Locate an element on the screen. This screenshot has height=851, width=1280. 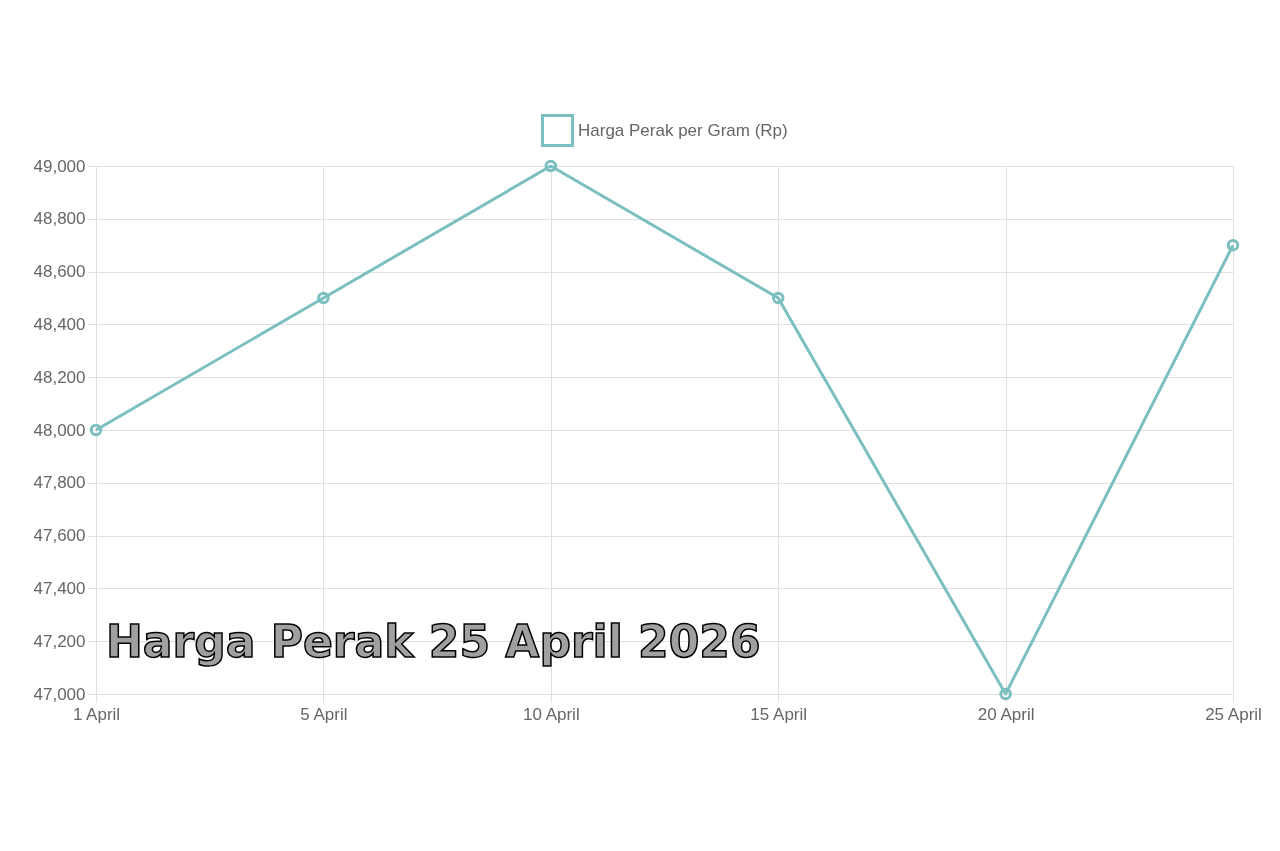
y-tick-label: 47,800 is located at coordinates (59, 483).